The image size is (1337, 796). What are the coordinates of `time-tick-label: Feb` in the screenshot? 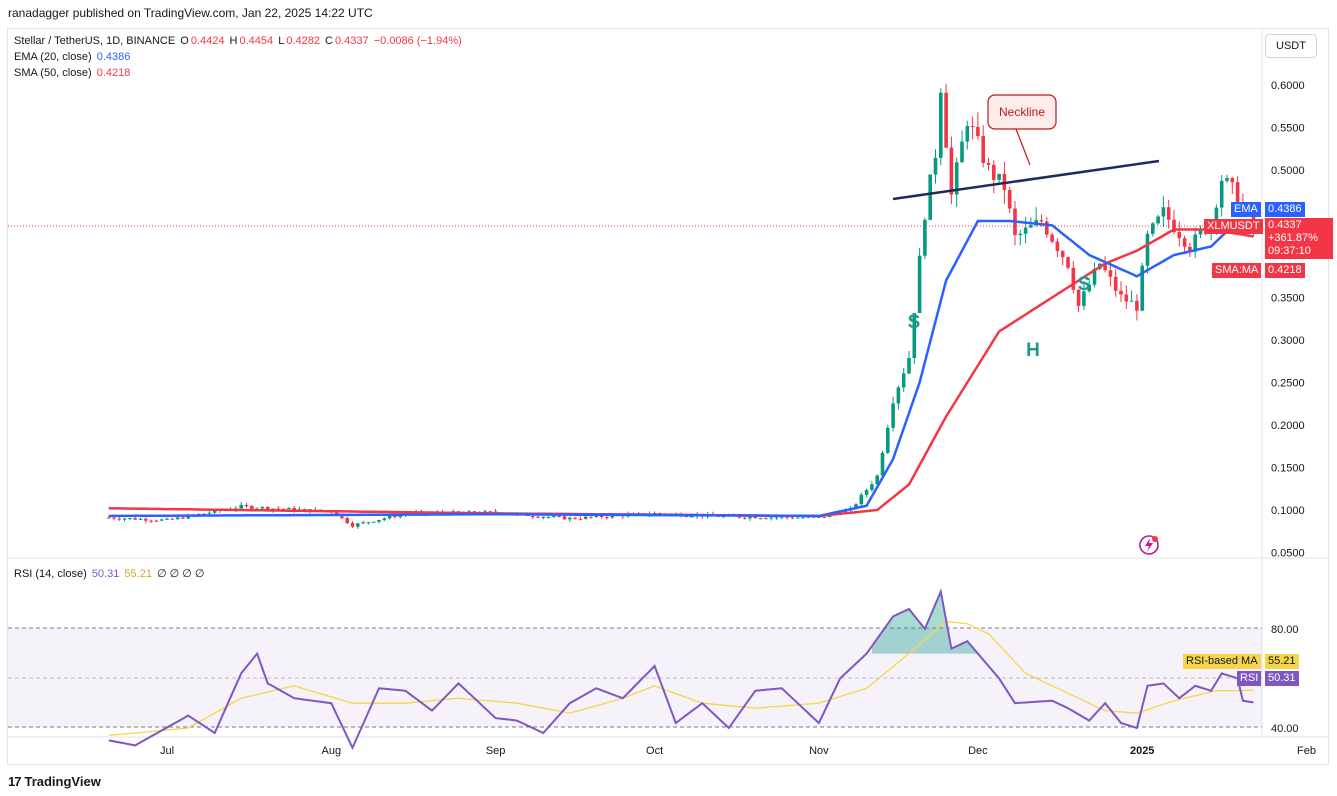 It's located at (1306, 751).